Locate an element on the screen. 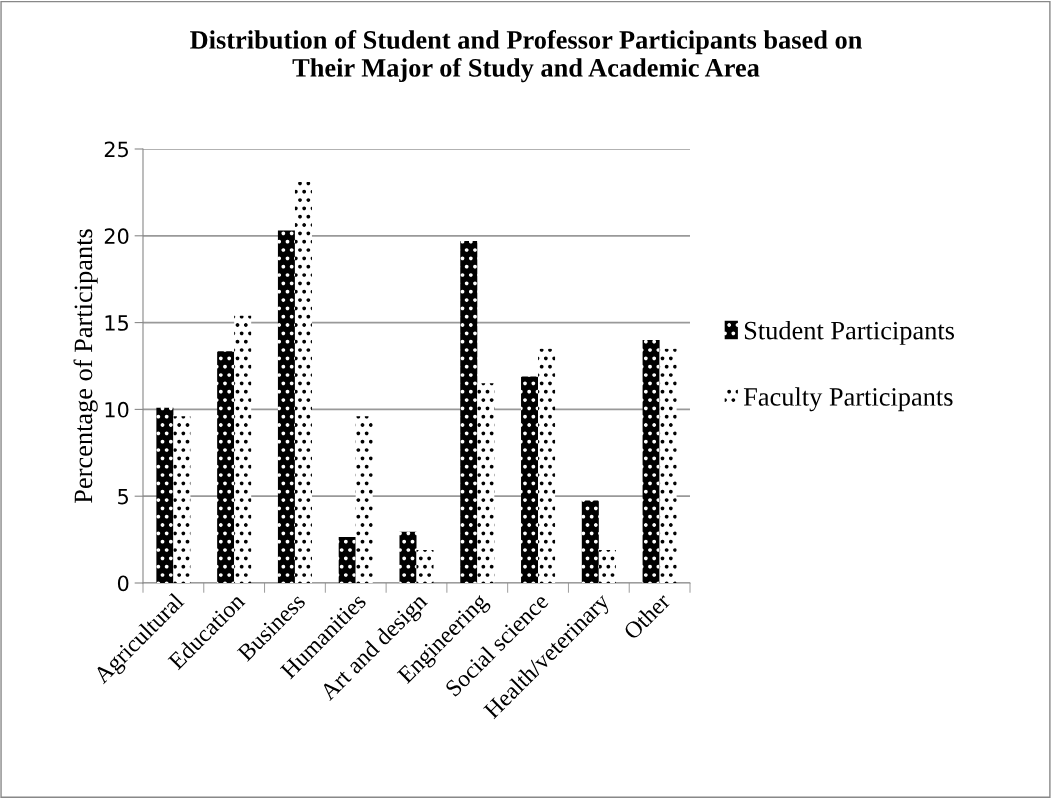 This screenshot has height=798, width=1052. legend-label: Student Participants is located at coordinates (849, 332).